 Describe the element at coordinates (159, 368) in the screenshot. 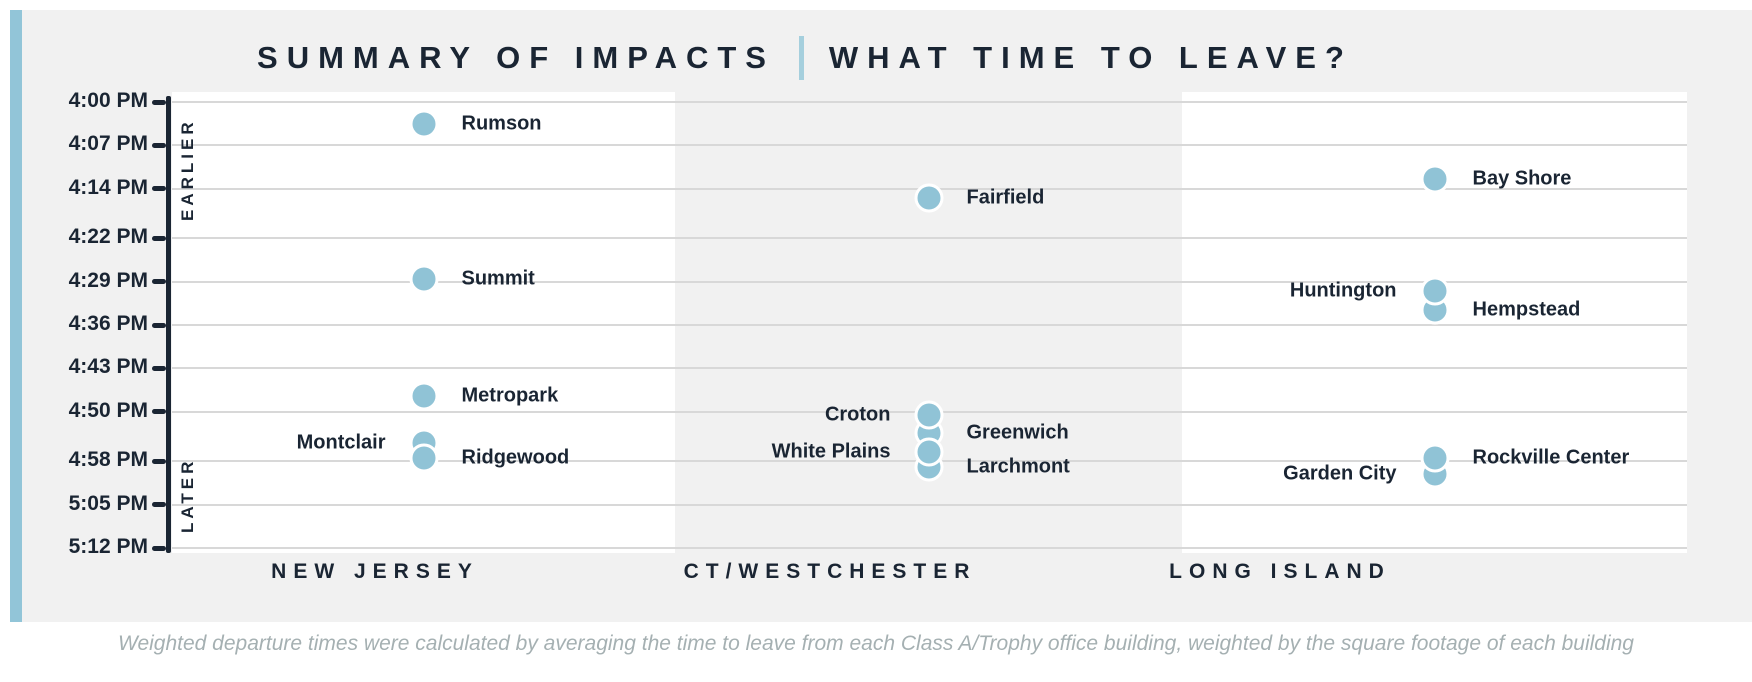

I see `axis-tick-4-43-pm` at that location.